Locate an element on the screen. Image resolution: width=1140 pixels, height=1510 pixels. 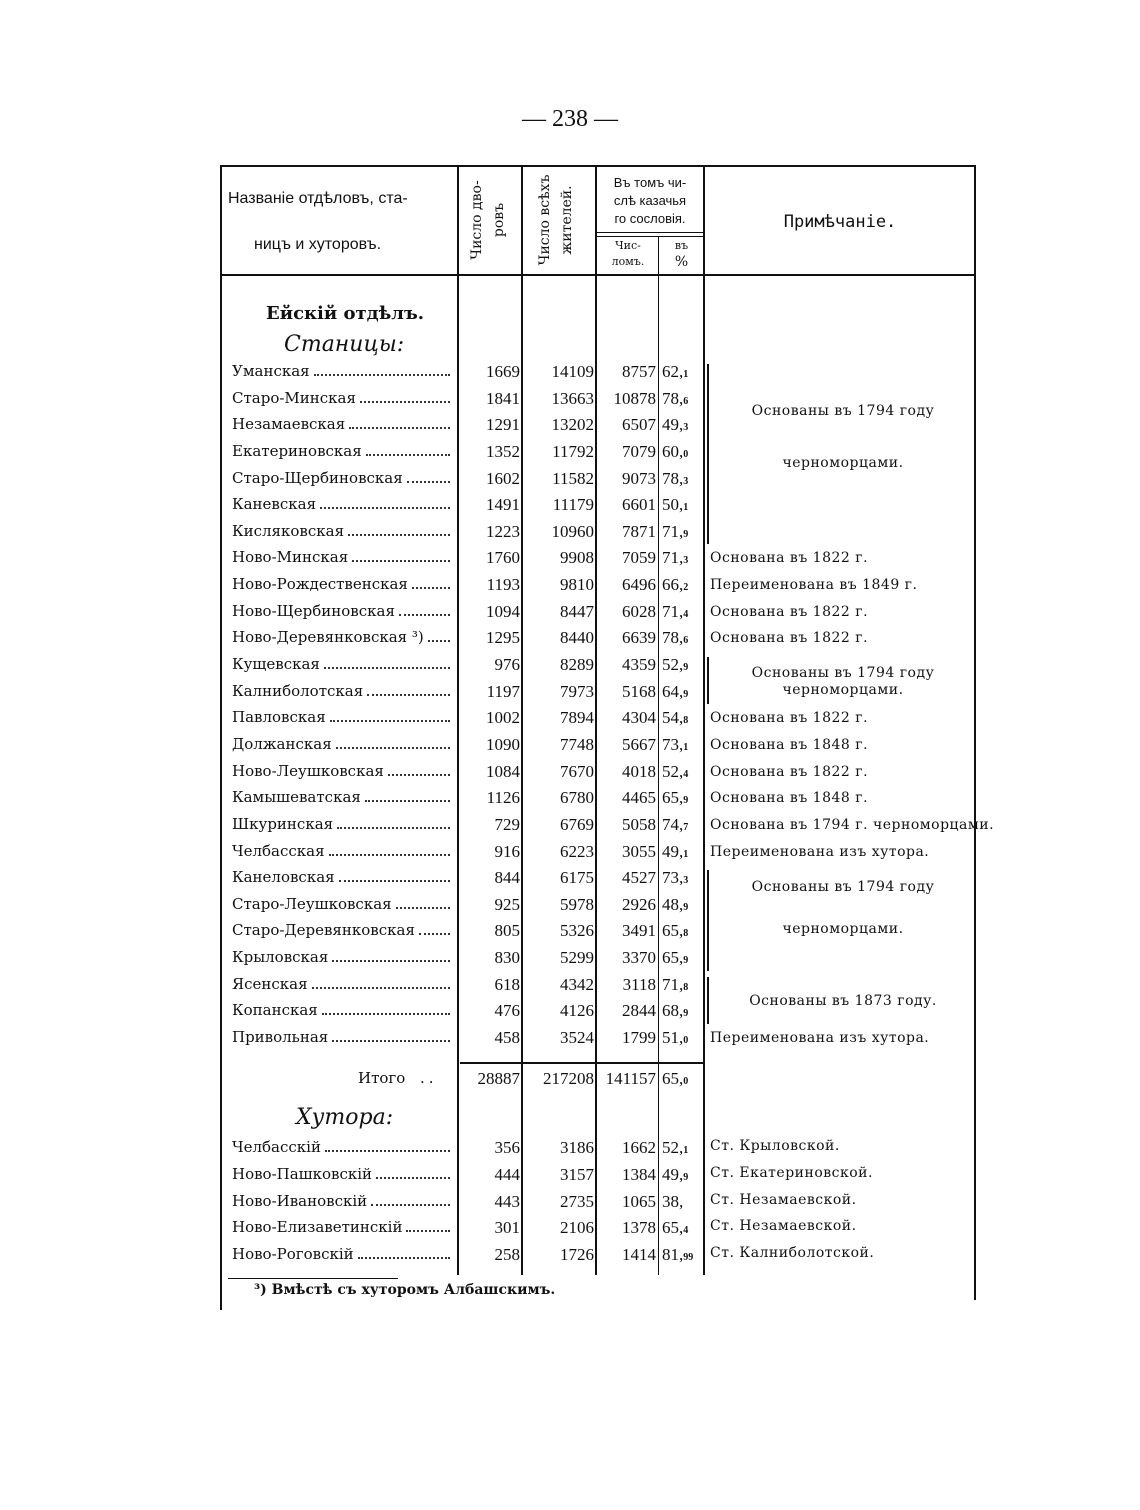
row-name: Ясенская is located at coordinates (341, 984).